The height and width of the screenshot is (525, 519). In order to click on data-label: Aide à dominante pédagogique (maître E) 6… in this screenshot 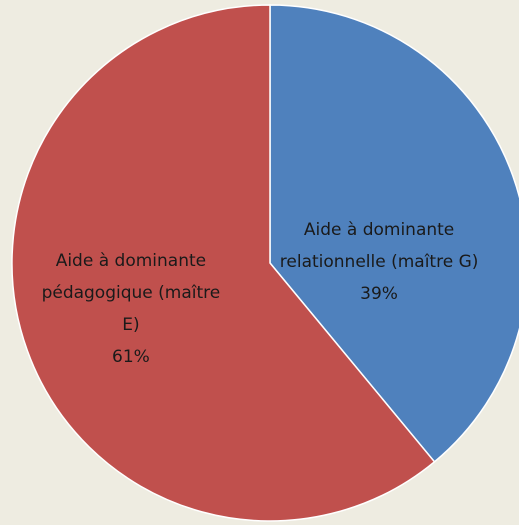, I will do `click(131, 309)`.